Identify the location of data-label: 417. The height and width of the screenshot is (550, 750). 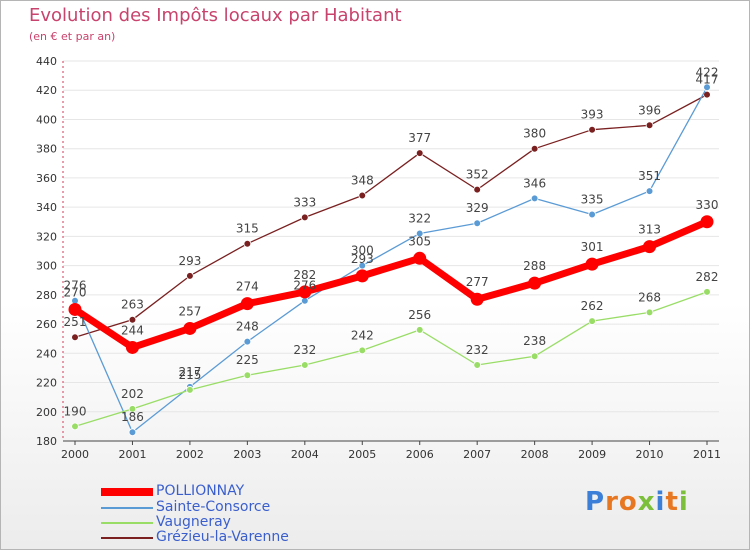
(707, 80).